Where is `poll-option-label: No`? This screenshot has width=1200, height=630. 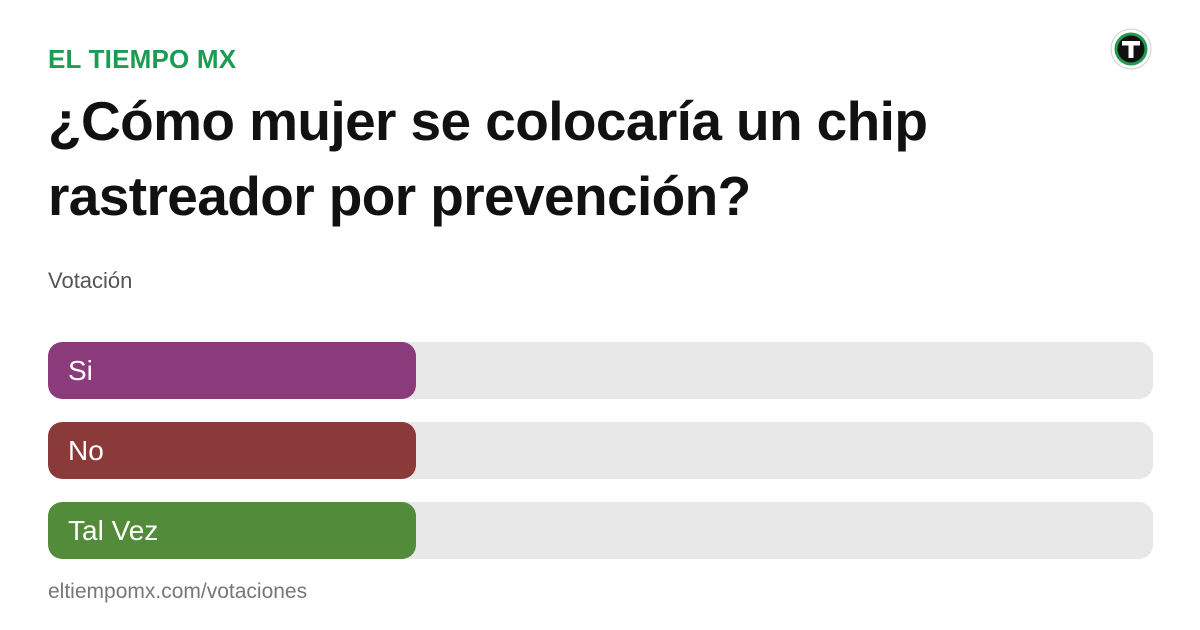
poll-option-label: No is located at coordinates (86, 450).